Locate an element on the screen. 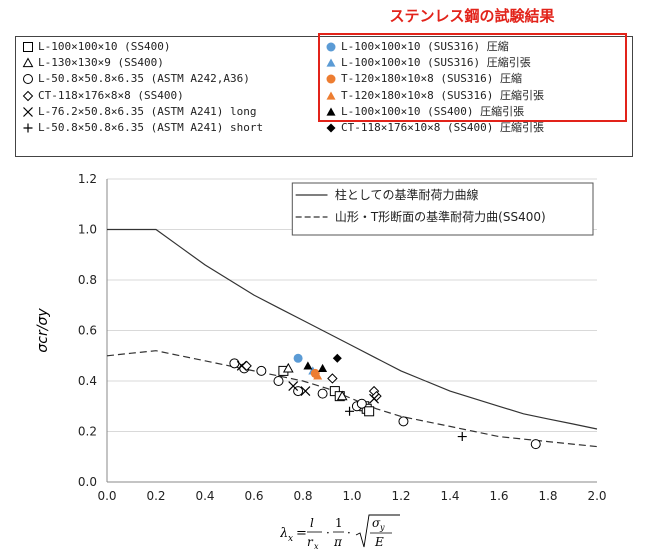 The height and width of the screenshot is (557, 650). y-tick-label: 0.4 is located at coordinates (87, 381).